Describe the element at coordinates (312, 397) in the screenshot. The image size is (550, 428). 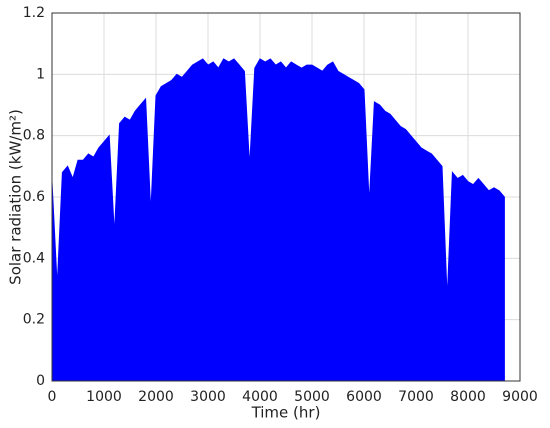
I see `x-tick-label: 5000` at that location.